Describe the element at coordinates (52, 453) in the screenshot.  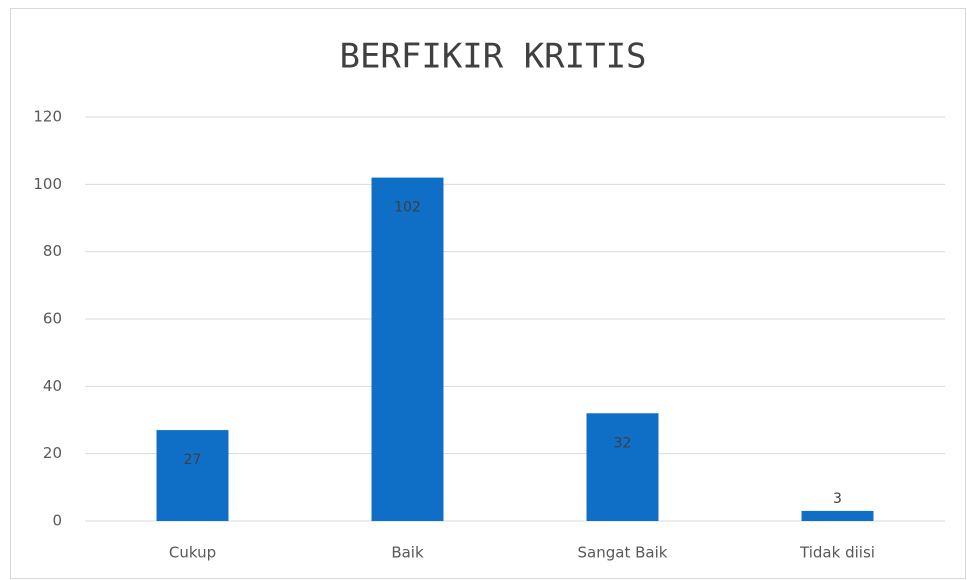
I see `y-tick-label: 20` at that location.